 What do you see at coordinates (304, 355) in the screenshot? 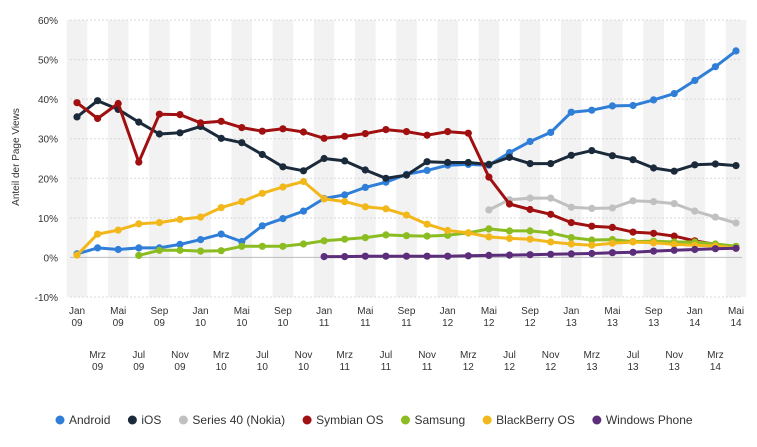
I see `x-tick-label: Nov` at bounding box center [304, 355].